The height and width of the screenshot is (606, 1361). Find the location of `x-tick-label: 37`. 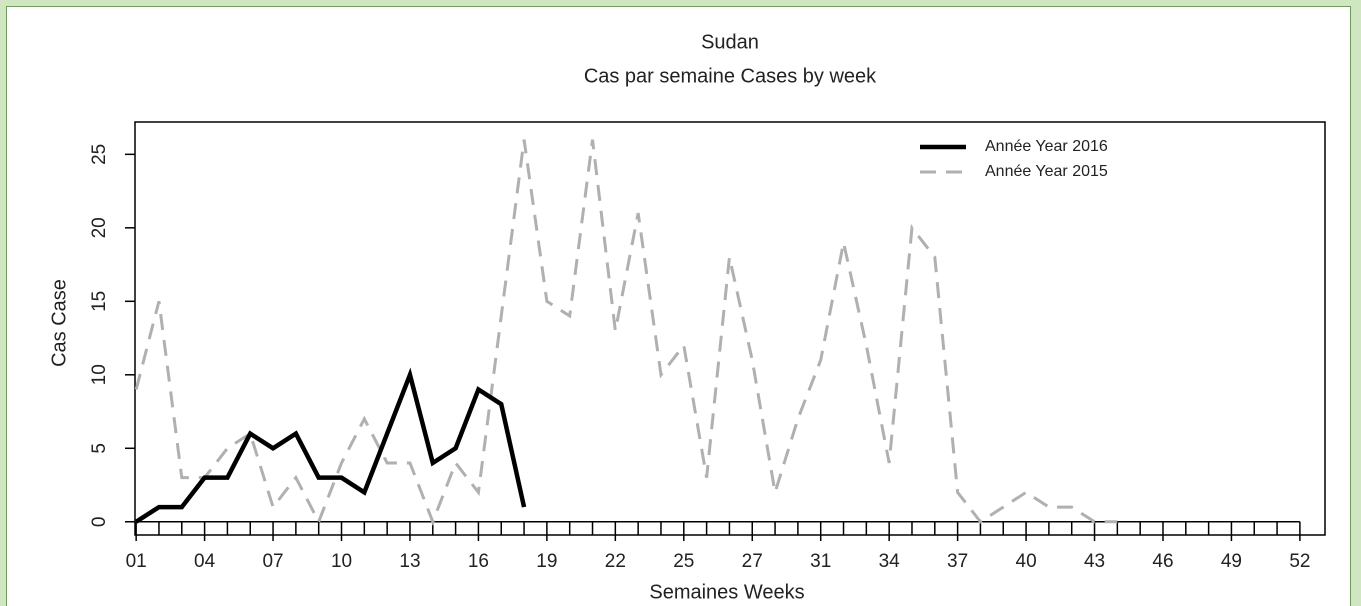

x-tick-label: 37 is located at coordinates (957, 561).